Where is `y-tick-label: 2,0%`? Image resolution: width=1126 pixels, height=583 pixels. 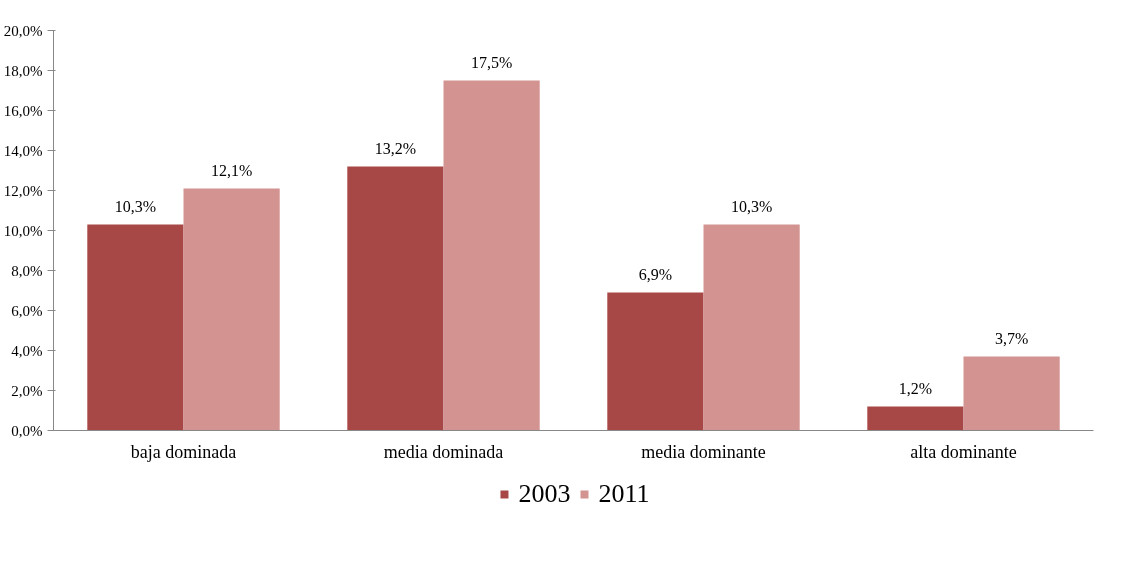 y-tick-label: 2,0% is located at coordinates (27, 390).